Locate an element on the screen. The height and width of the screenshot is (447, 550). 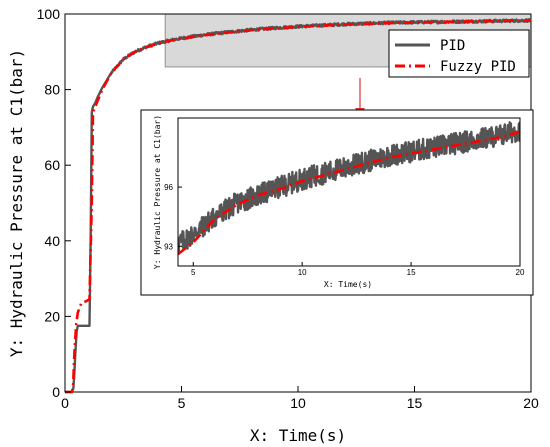
inset-axes: 5 10 15 20 93 96 is located at coordinates (344, 230).